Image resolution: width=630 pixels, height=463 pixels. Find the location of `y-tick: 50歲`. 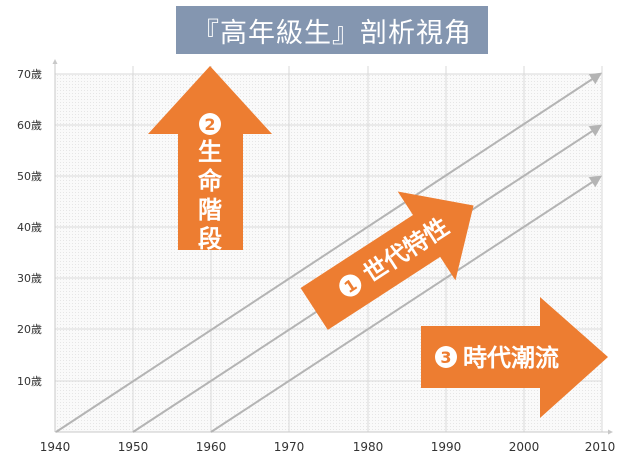

y-tick: 50歲 is located at coordinates (29, 176).